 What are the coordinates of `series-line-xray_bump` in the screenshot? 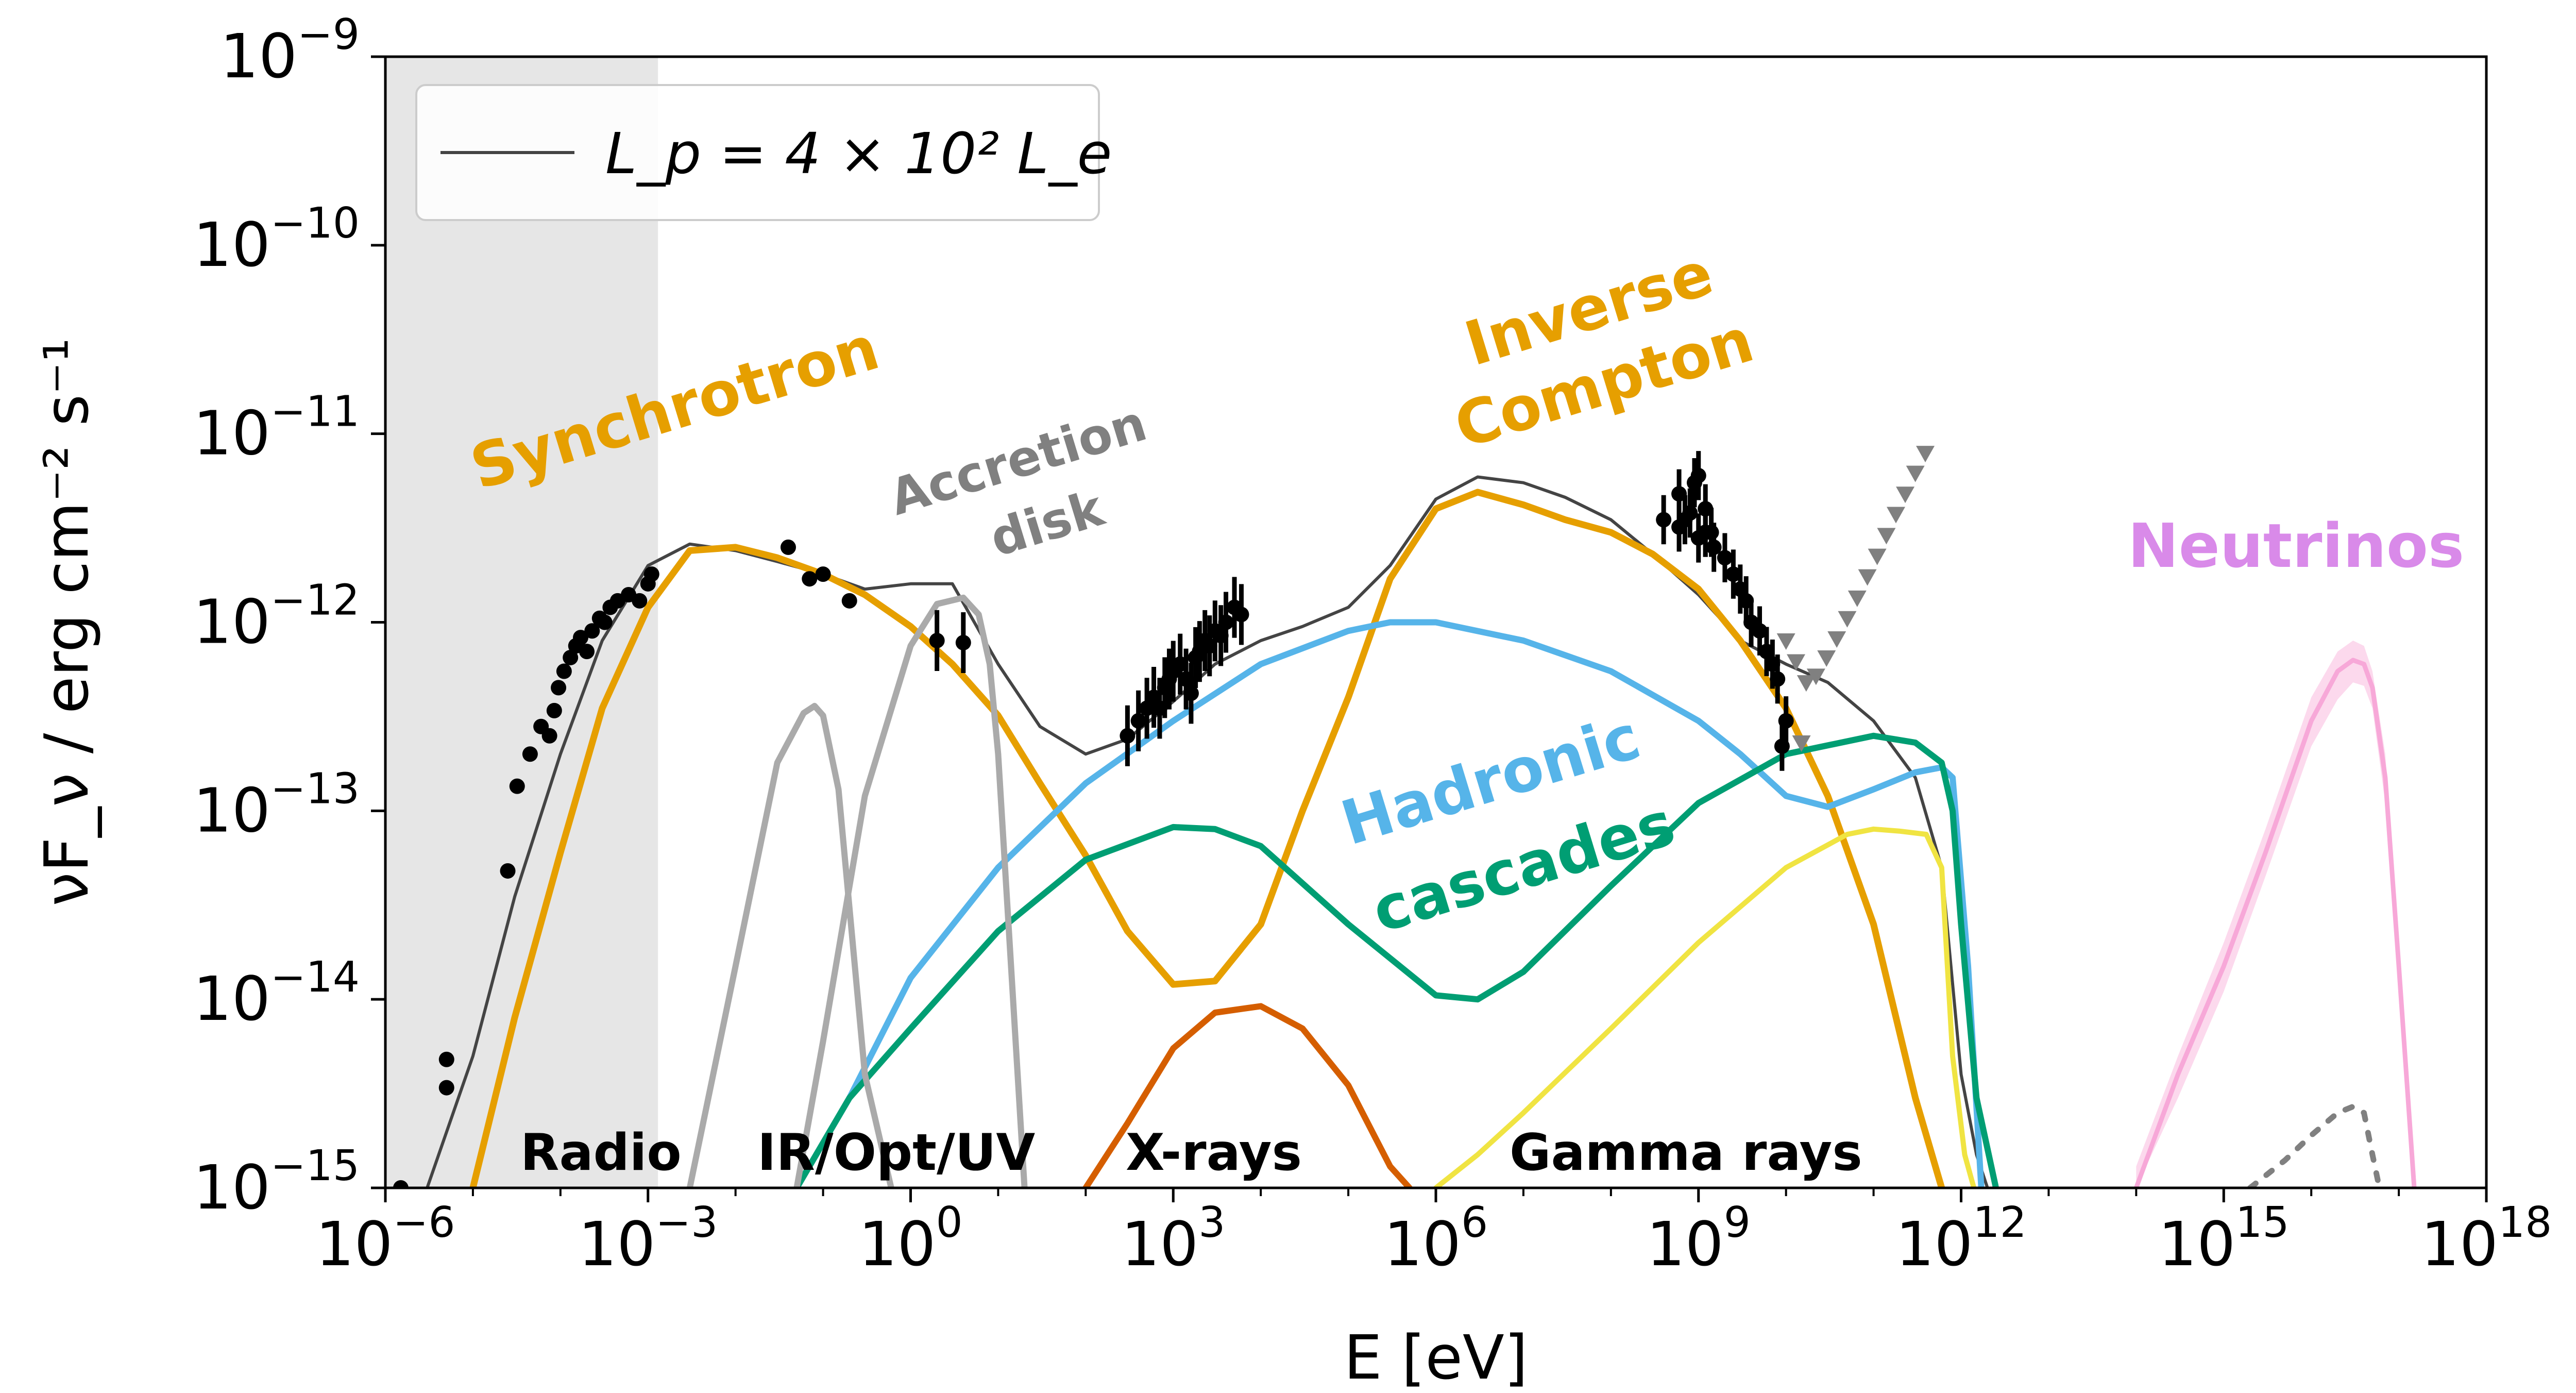 It's located at (1247, 1095).